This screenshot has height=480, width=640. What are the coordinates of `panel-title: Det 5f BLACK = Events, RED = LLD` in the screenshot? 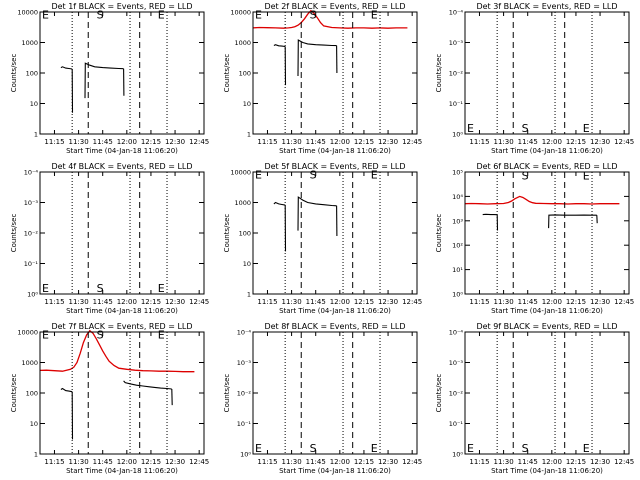 It's located at (334, 166).